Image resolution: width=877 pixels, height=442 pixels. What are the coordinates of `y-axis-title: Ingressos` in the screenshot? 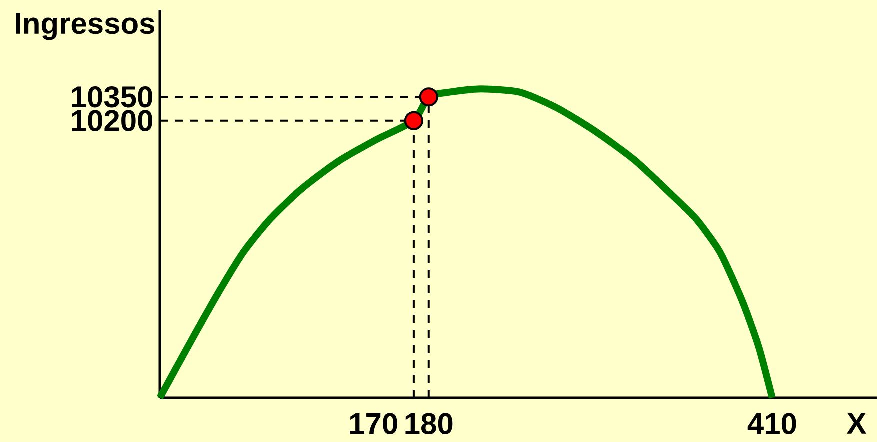 It's located at (85, 26).